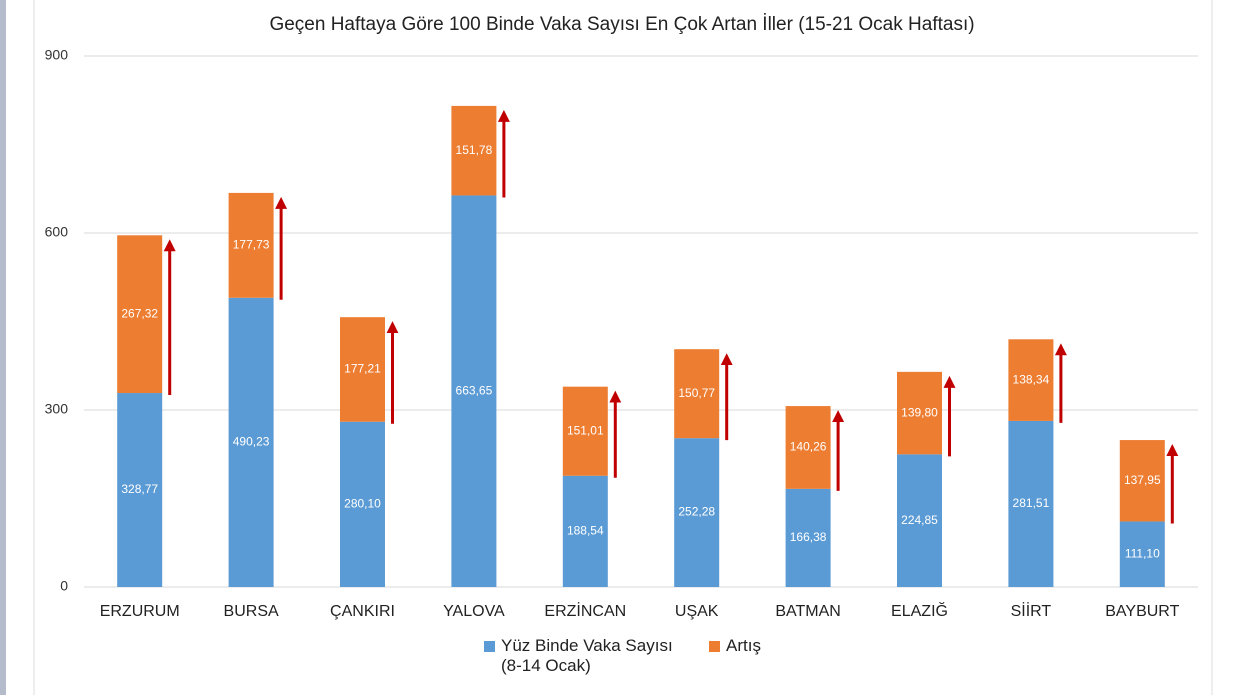  Describe the element at coordinates (140, 611) in the screenshot. I see `x-tick-label: ERZURUM` at that location.